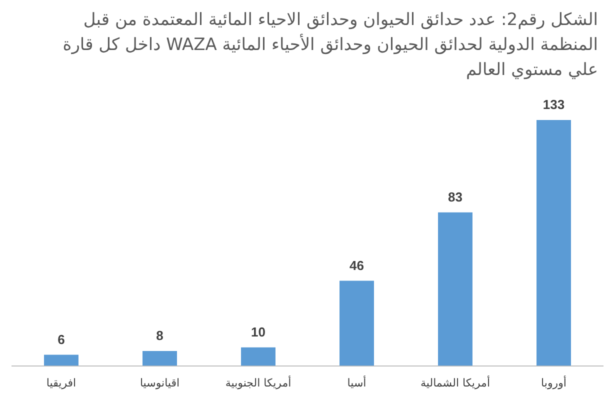 The width and height of the screenshot is (615, 410). I want to click on x-tick-label: أمريكا الشمالية, so click(455, 382).